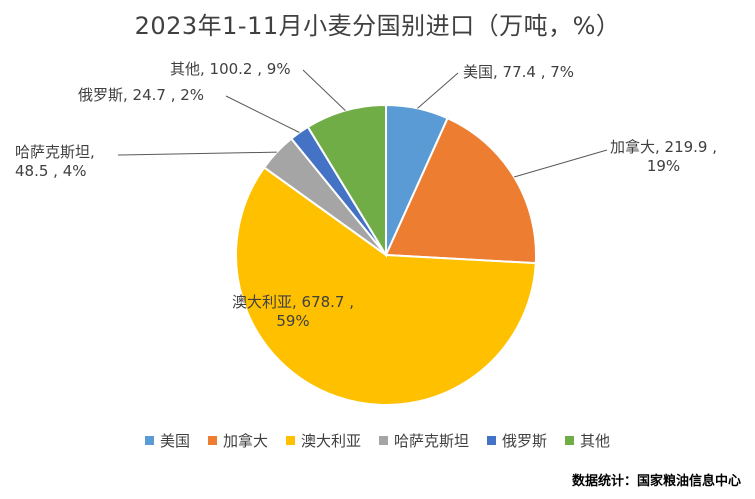 The width and height of the screenshot is (755, 499). I want to click on leader-line-usa, so click(438, 90).